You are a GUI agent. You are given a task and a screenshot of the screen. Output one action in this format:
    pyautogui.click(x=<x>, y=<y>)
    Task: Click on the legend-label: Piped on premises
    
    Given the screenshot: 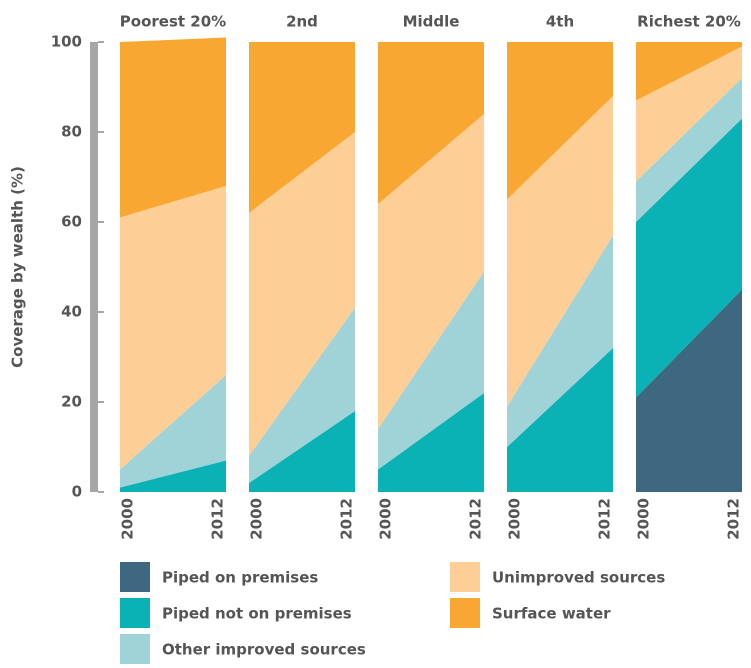 What is the action you would take?
    pyautogui.click(x=240, y=578)
    